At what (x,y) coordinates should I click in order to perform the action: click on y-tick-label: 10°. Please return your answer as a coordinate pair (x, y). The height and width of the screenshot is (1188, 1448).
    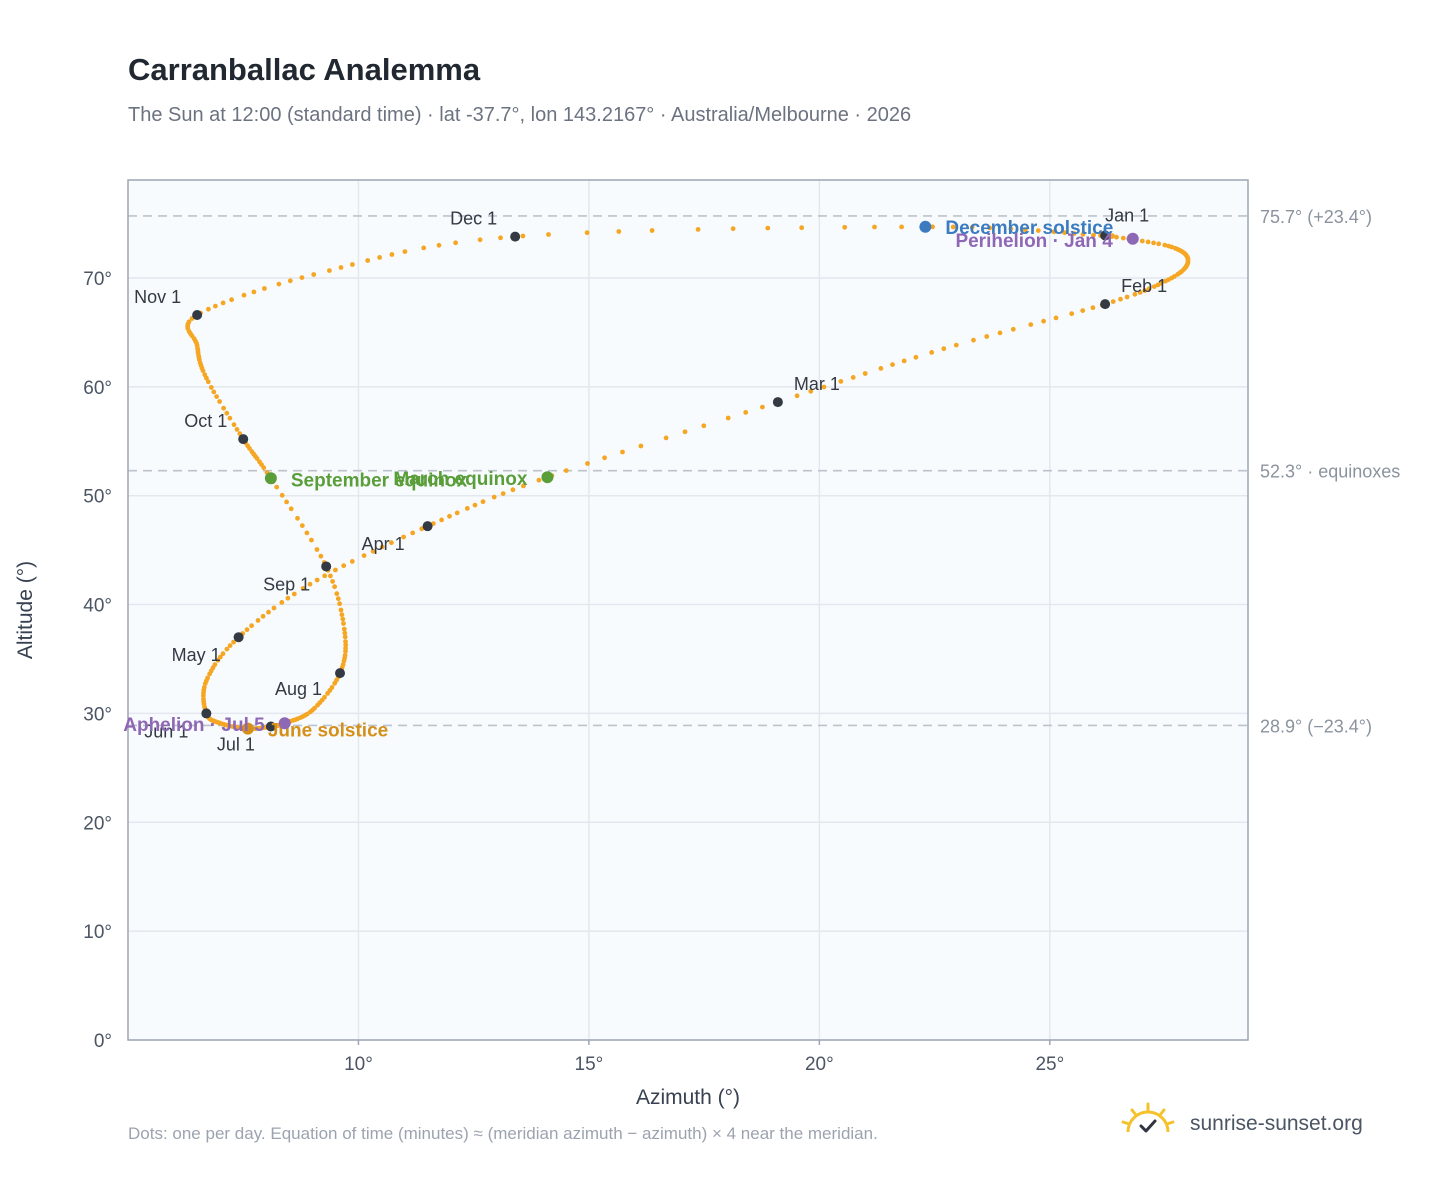
    Looking at the image, I should click on (97, 932).